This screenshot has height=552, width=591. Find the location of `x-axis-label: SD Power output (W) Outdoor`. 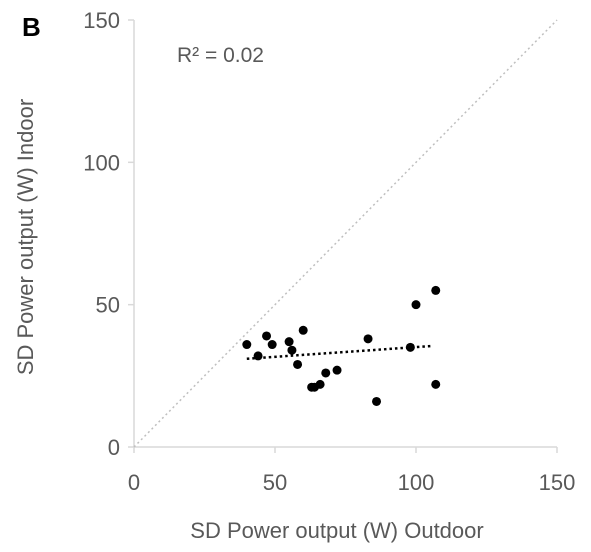

x-axis-label: SD Power output (W) Outdoor is located at coordinates (336, 530).